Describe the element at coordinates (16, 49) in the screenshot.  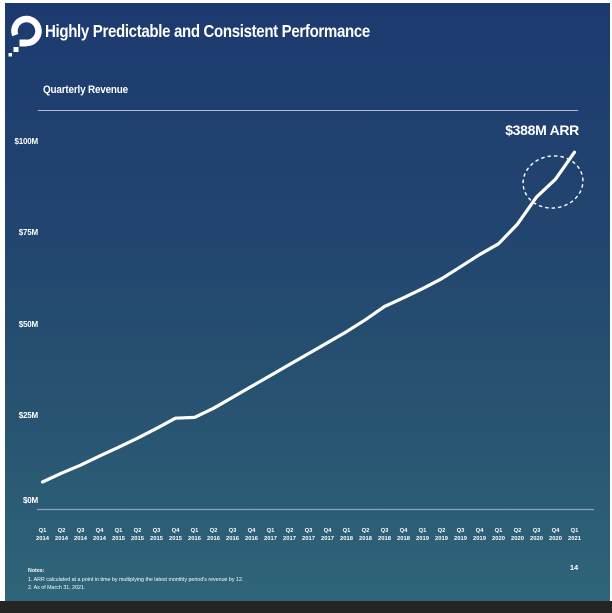
I see `logo-square-medium` at that location.